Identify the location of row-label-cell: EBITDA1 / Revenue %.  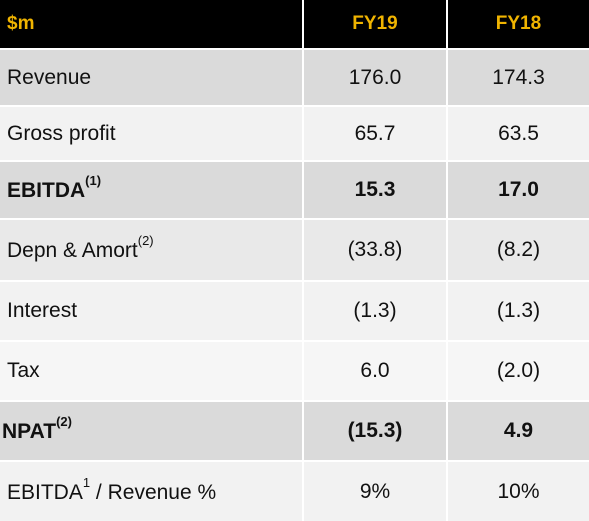
(151, 491).